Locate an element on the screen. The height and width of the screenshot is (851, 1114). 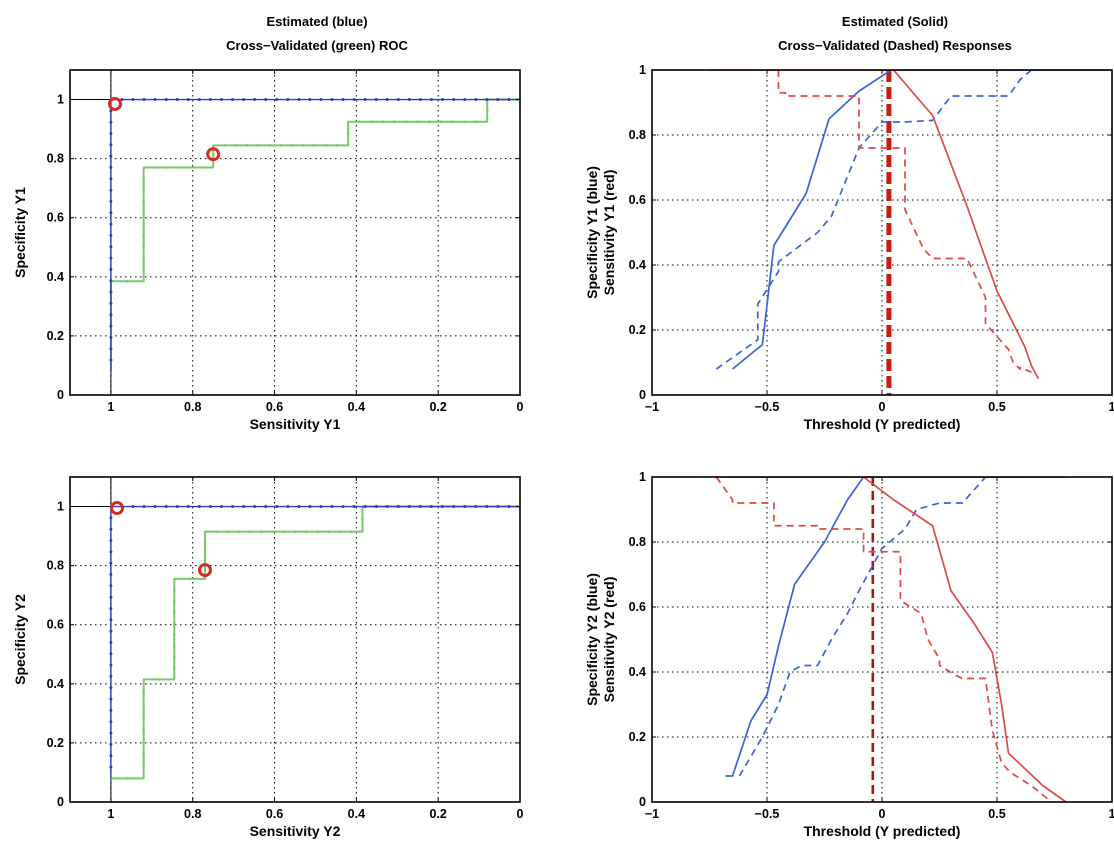
x-tick-label: −0.5 is located at coordinates (767, 407).